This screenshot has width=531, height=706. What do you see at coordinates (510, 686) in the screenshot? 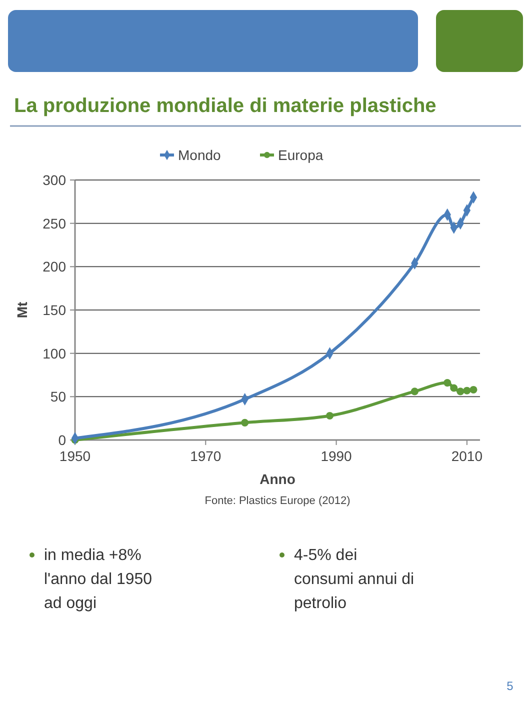
I see `text: 5` at bounding box center [510, 686].